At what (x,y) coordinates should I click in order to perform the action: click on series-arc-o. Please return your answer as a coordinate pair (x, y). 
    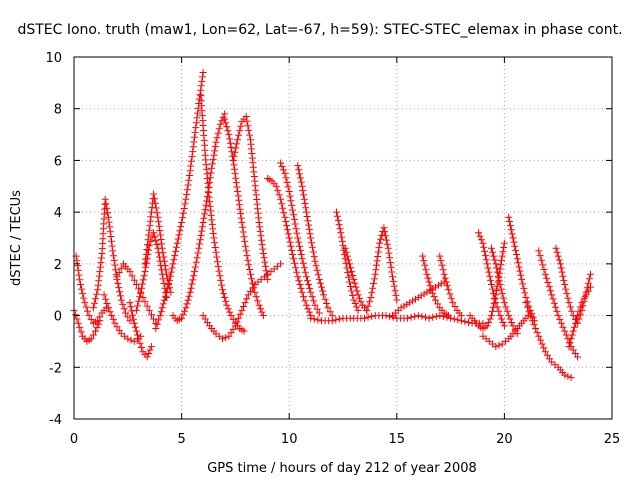
    Looking at the image, I should click on (289, 247).